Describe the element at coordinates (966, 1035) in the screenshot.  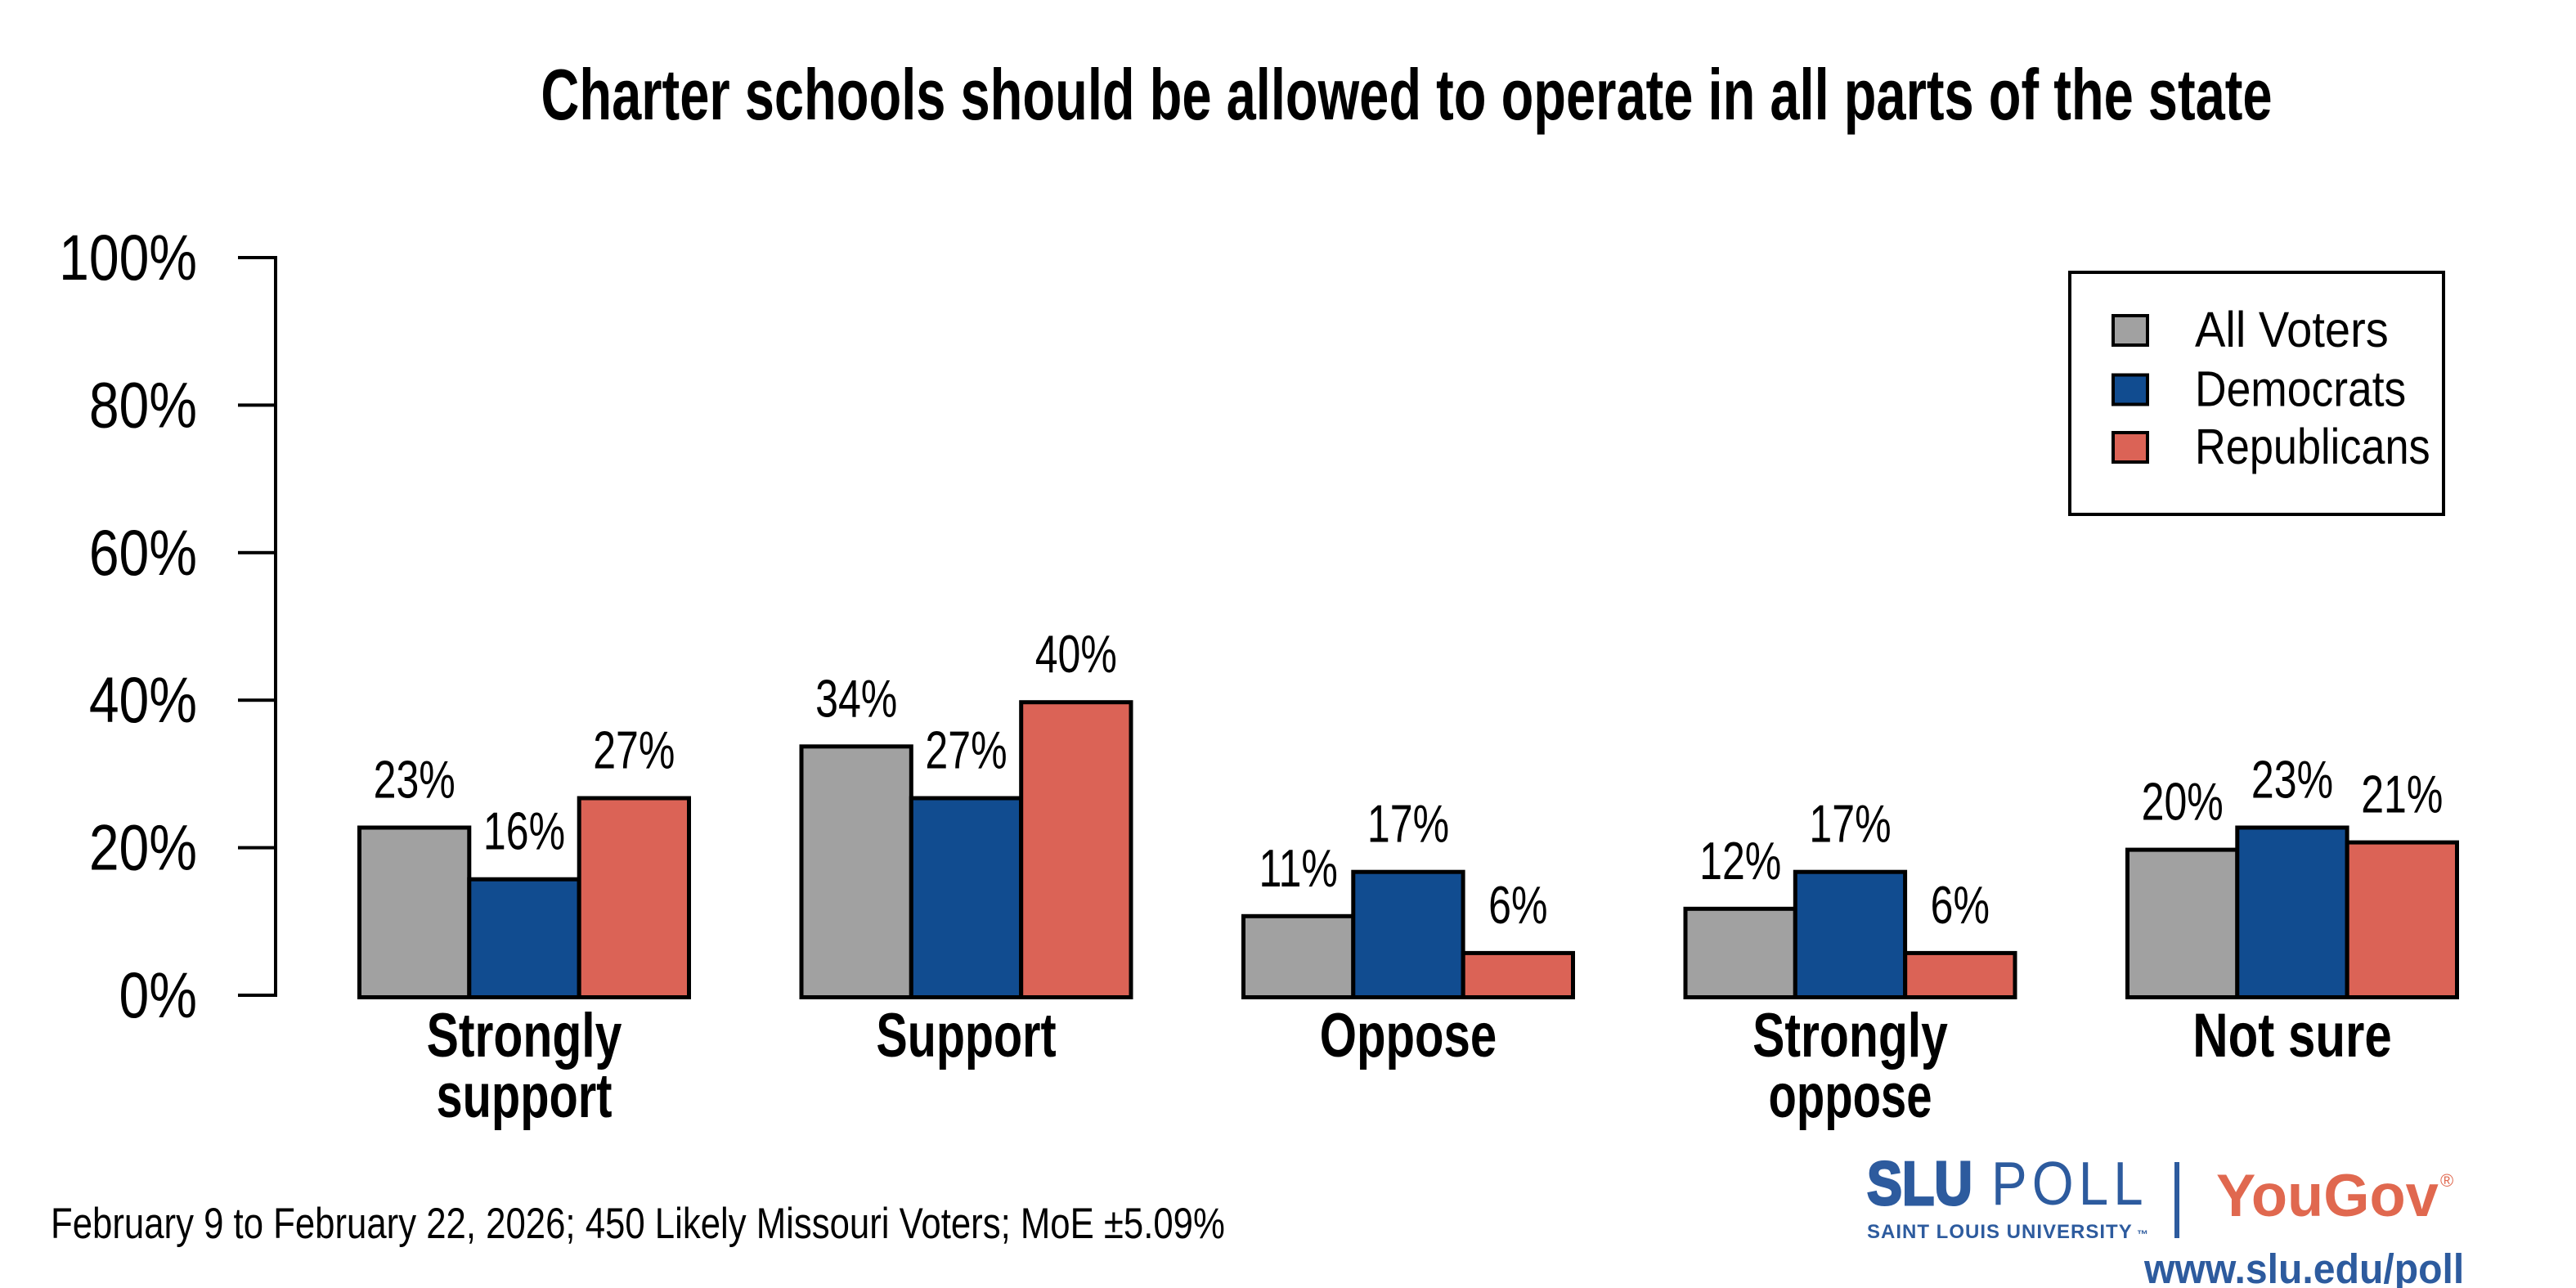
I see `svg-text: Support` at that location.